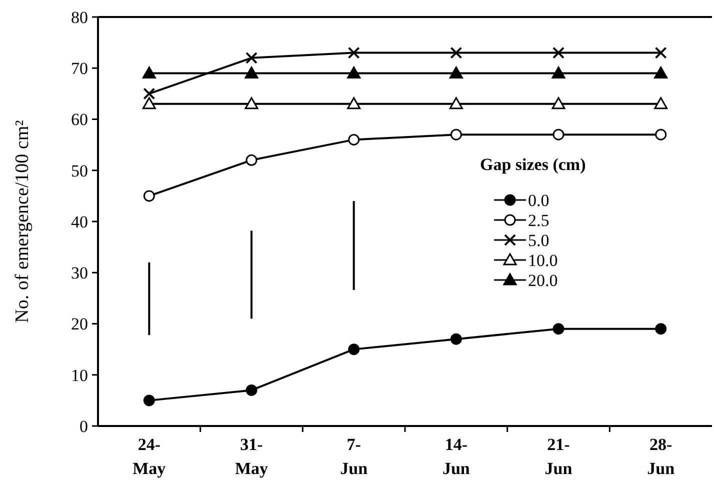 The height and width of the screenshot is (502, 714). I want to click on y-tick-label: 0, so click(84, 426).